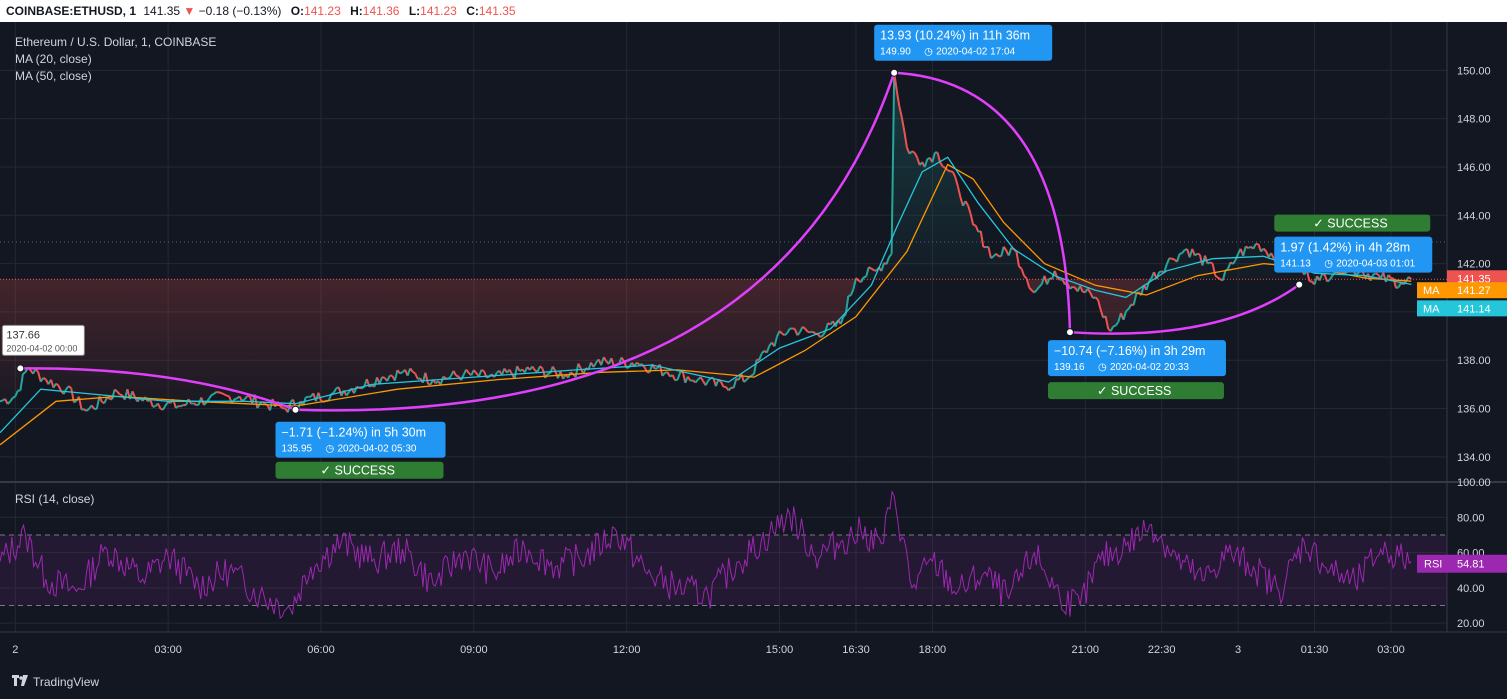  What do you see at coordinates (322, 11) in the screenshot?
I see `open-value: 141.23` at bounding box center [322, 11].